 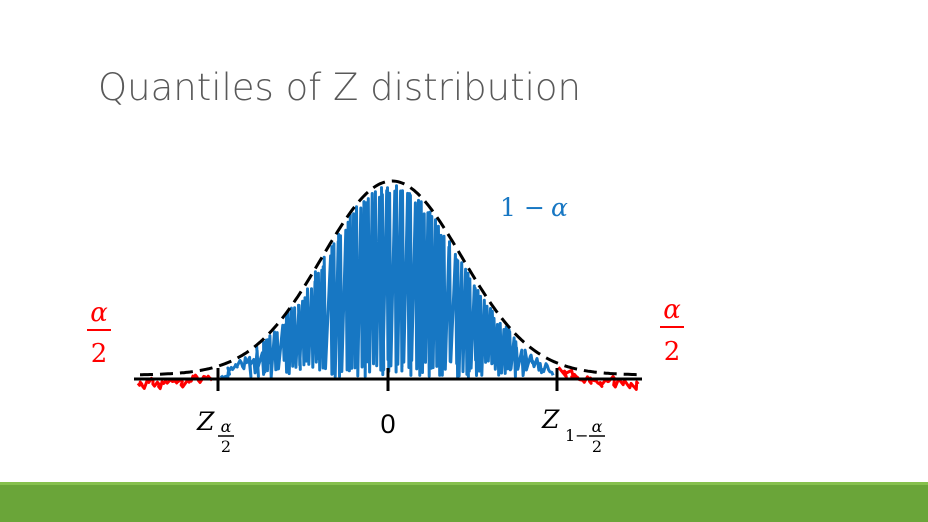 I want to click on footer-accent-highlight, so click(x=464, y=483).